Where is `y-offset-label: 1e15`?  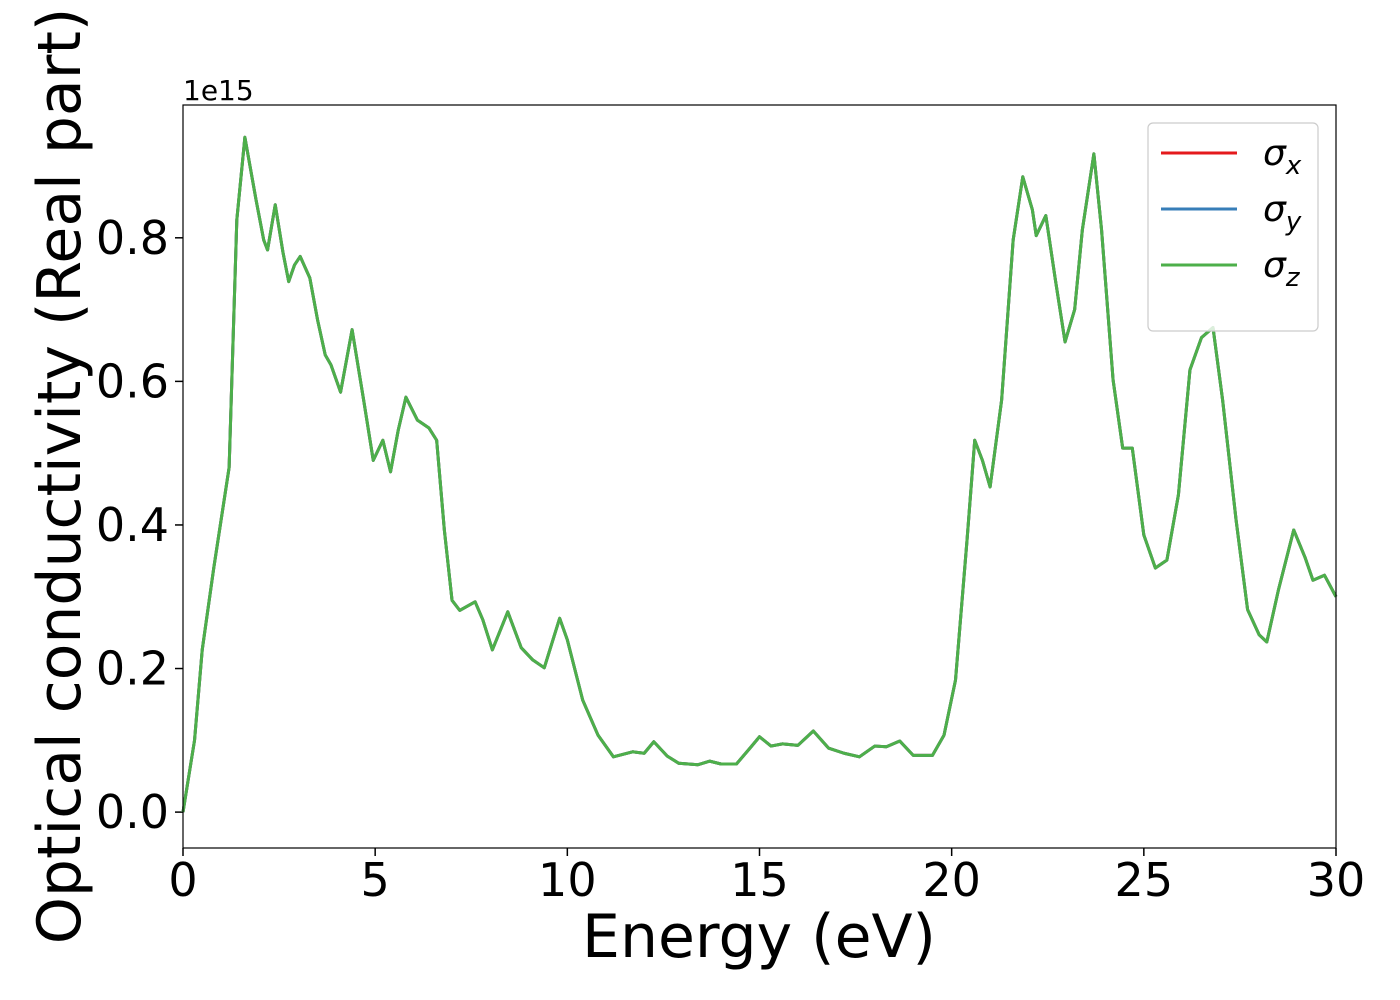
y-offset-label: 1e15 is located at coordinates (218, 90).